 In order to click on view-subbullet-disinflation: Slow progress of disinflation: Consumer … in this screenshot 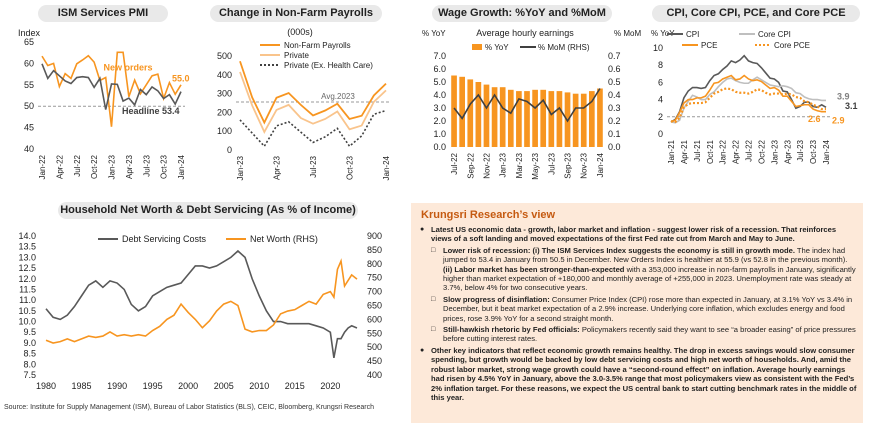, I will do `click(638, 309)`.